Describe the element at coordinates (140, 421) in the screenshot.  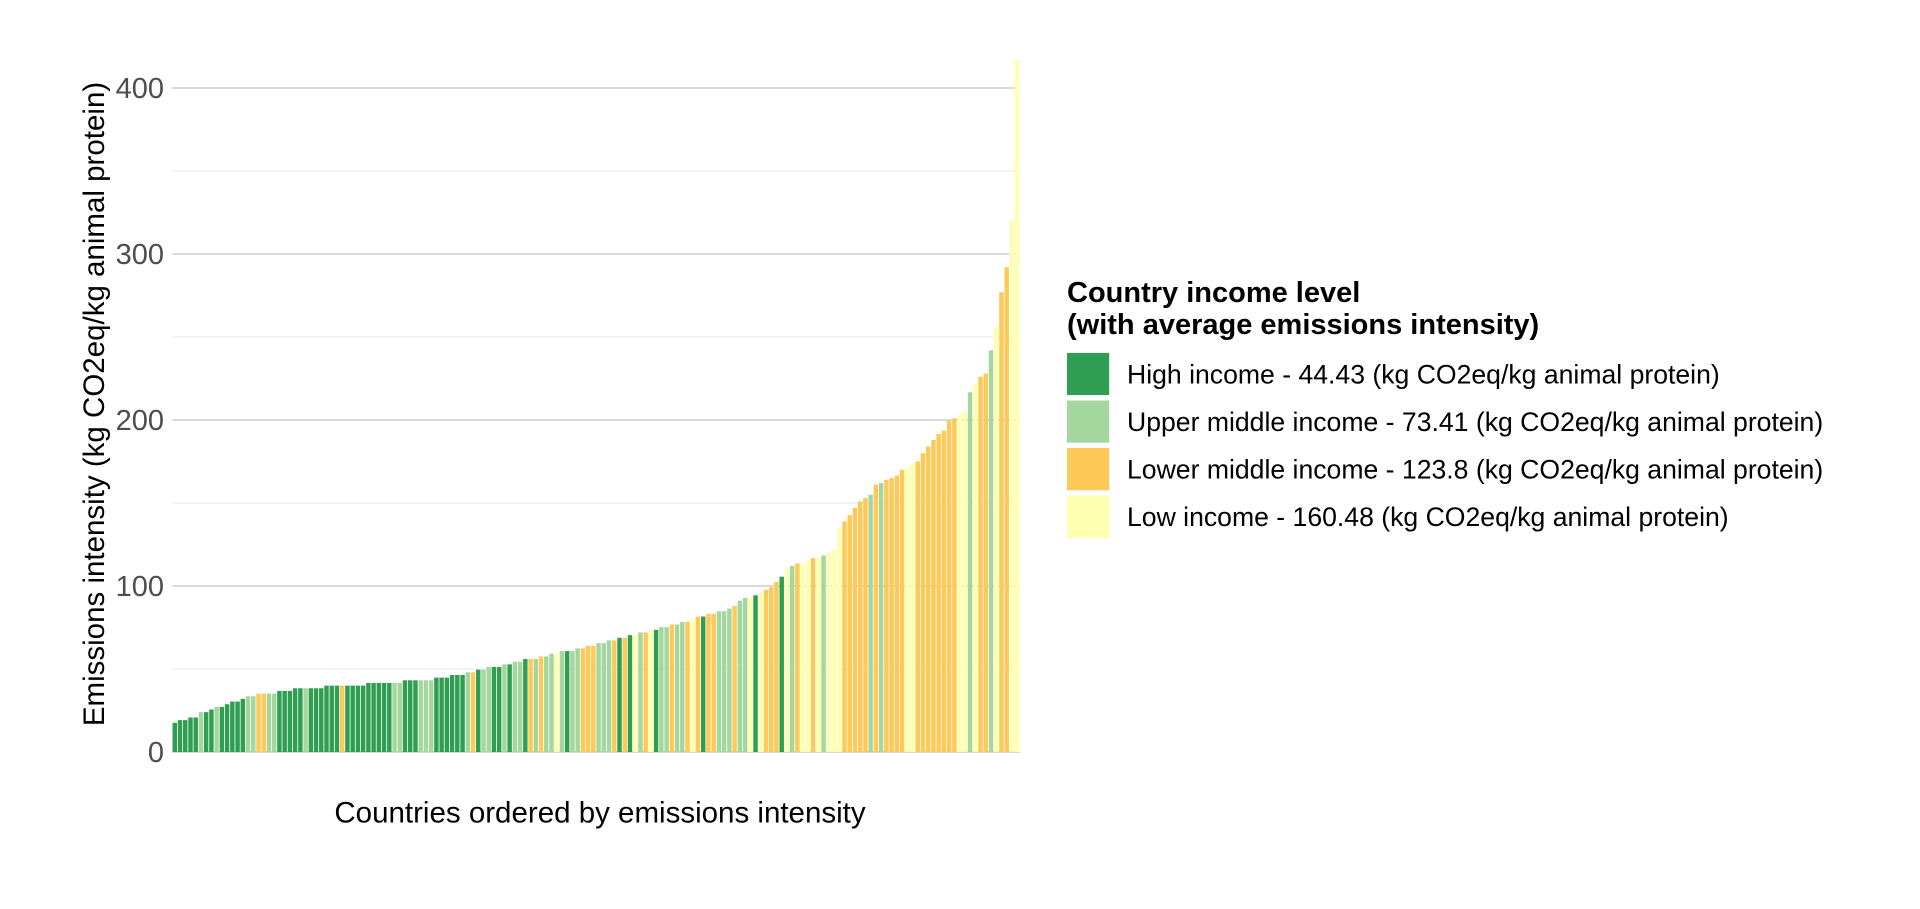
I see `svg-text: 200` at that location.